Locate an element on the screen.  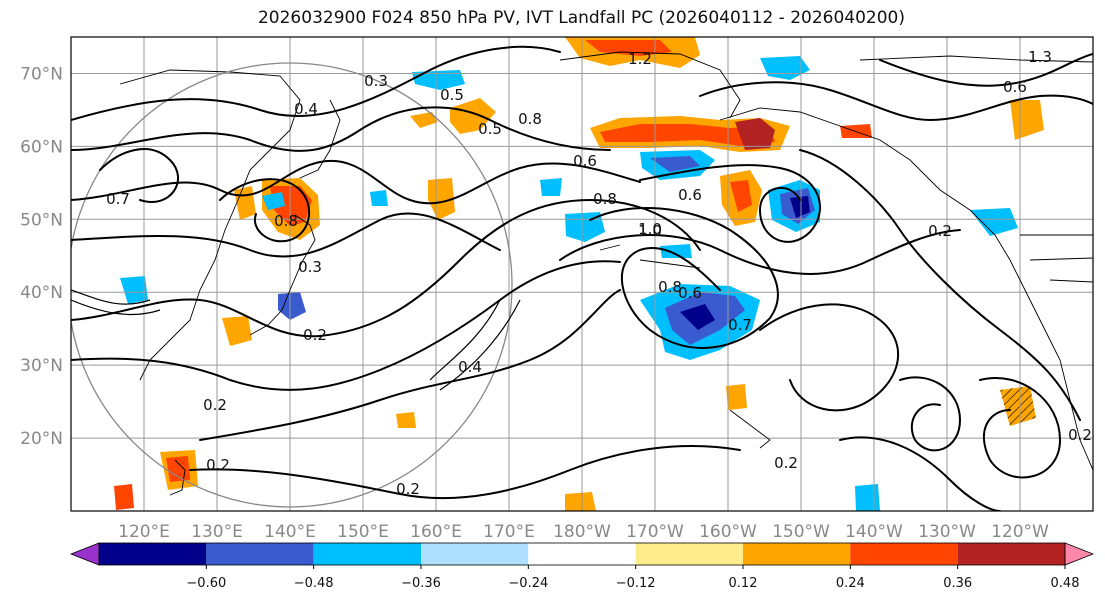
lon-tick-label: 140°E is located at coordinates (290, 532).